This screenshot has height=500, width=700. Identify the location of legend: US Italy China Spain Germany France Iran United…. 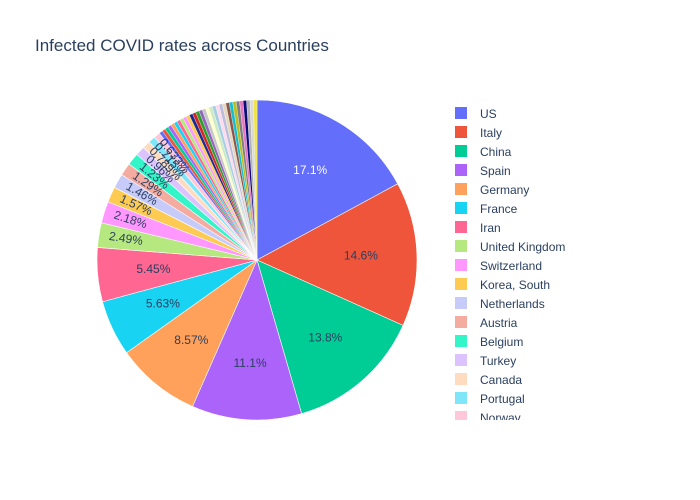
(510, 266).